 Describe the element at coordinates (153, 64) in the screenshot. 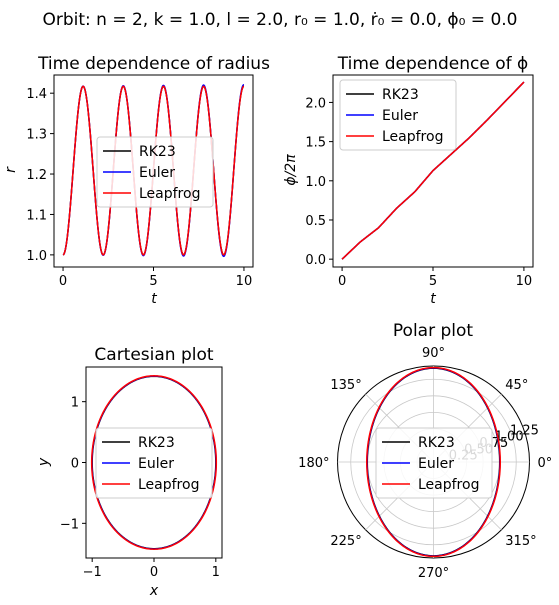

I see `radius-chart-title: Time dependence of radius` at that location.